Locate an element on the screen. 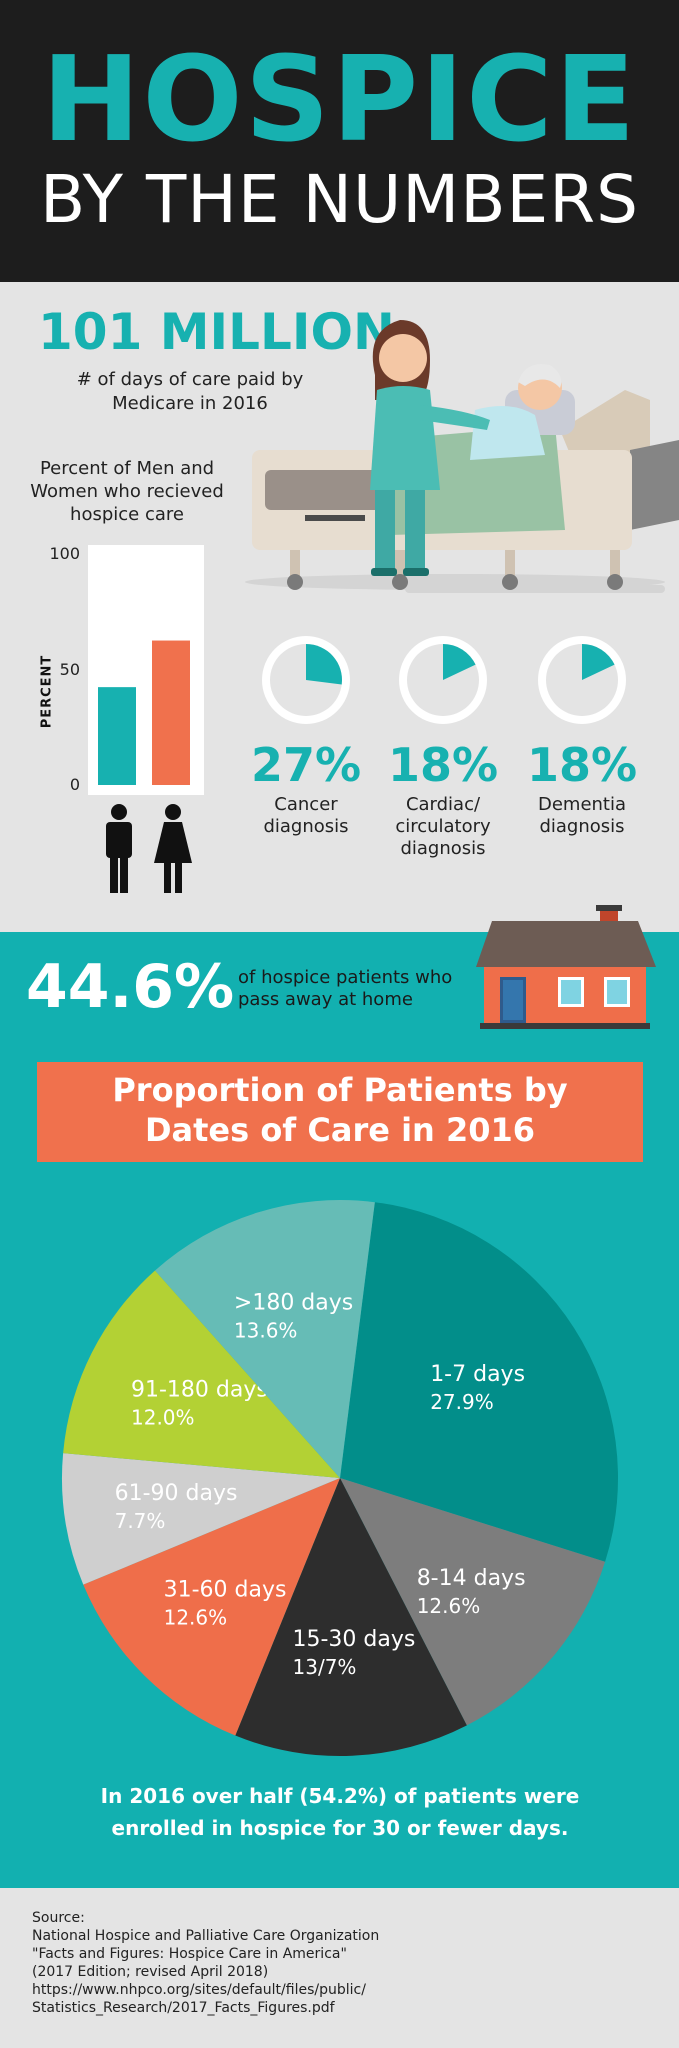 This screenshot has width=679, height=2048. nurse-uniform is located at coordinates (405, 438).